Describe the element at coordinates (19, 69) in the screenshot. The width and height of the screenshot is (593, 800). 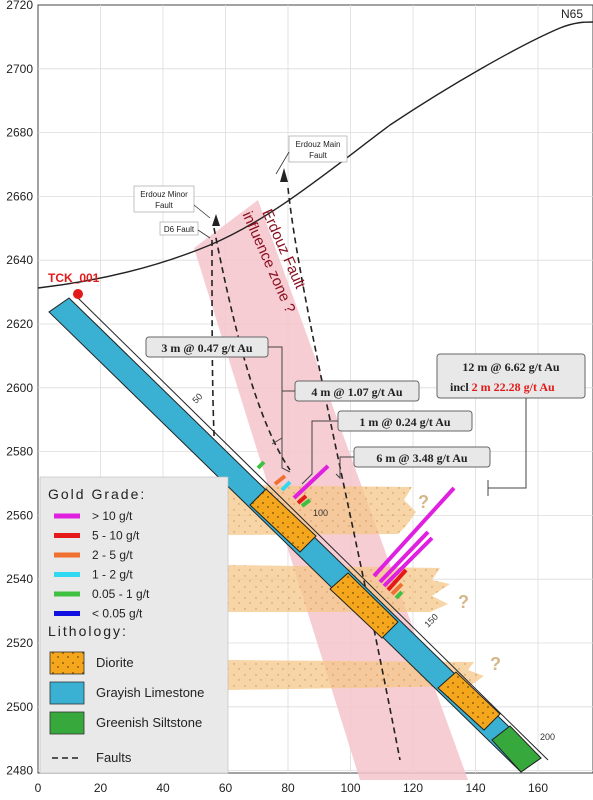
I see `y-tick-label: 2700` at that location.